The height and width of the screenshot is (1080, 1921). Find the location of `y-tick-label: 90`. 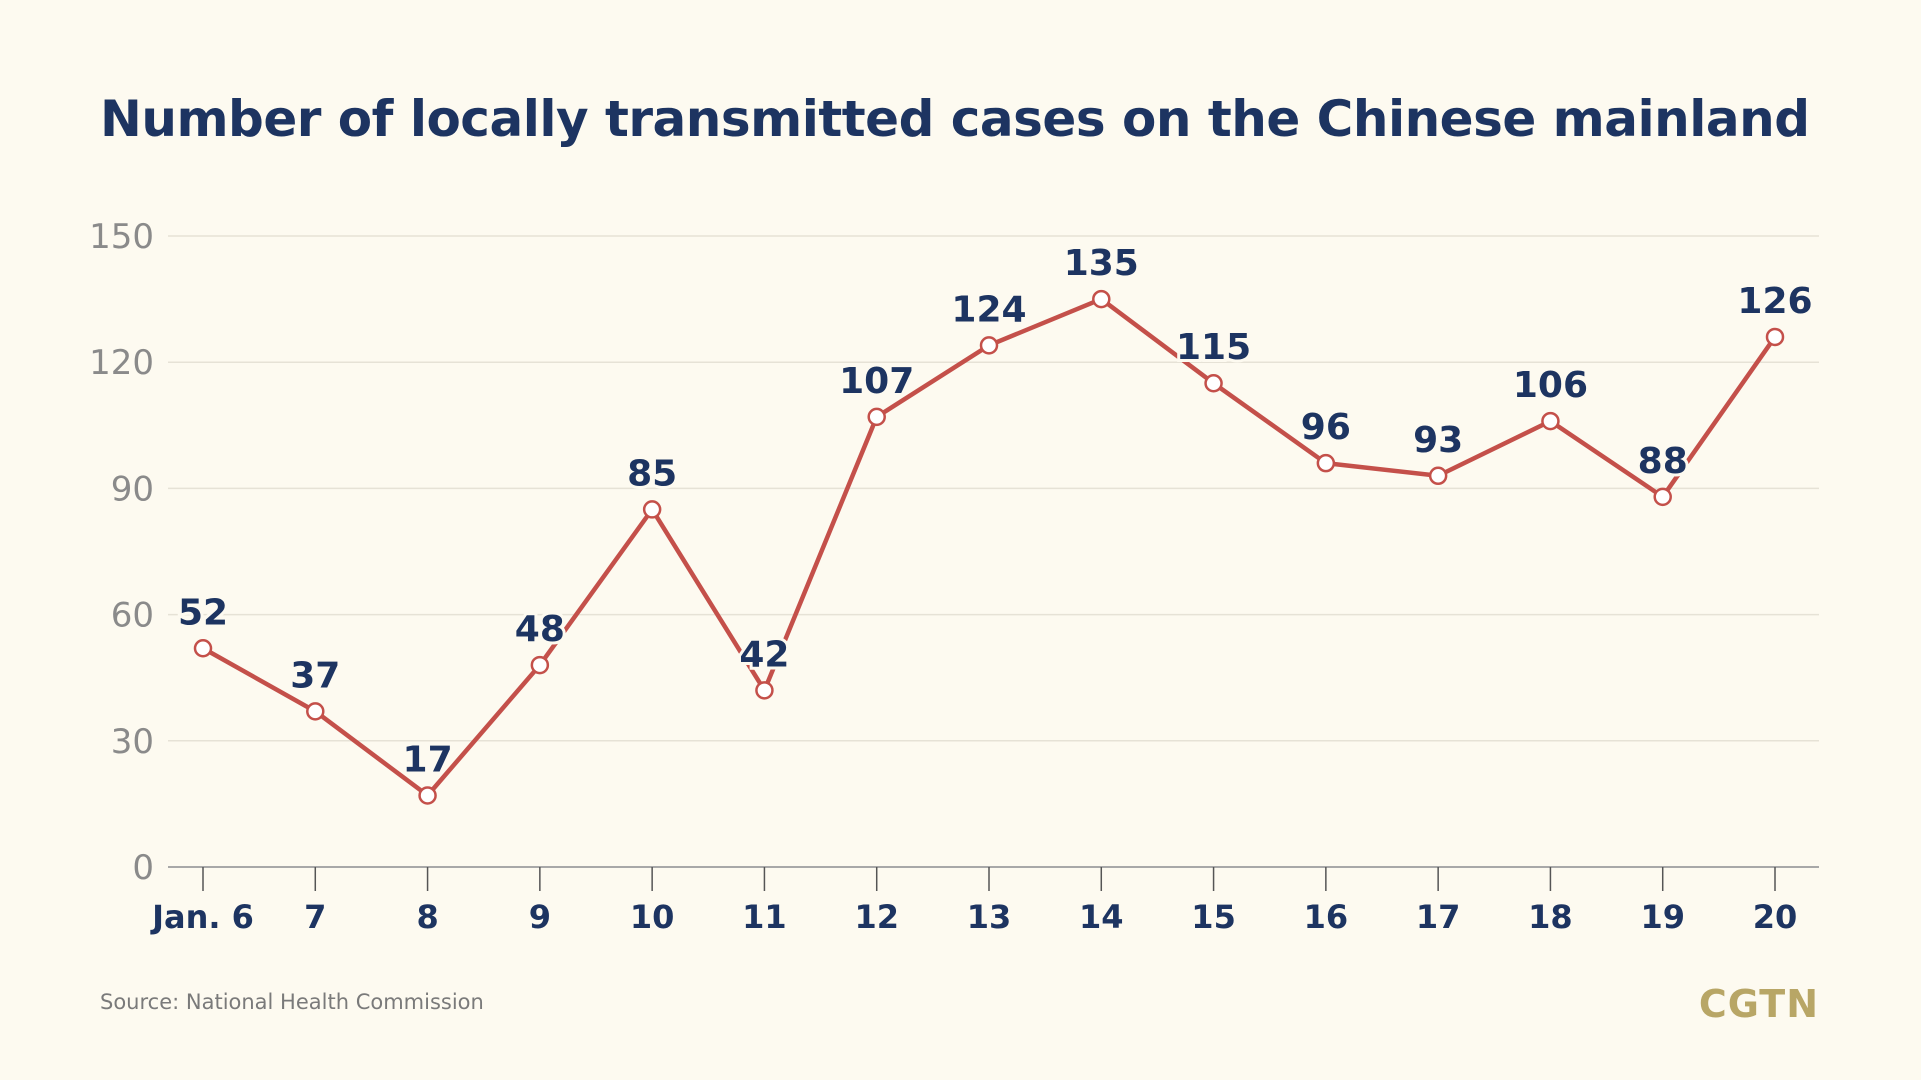

y-tick-label: 90 is located at coordinates (132, 489).